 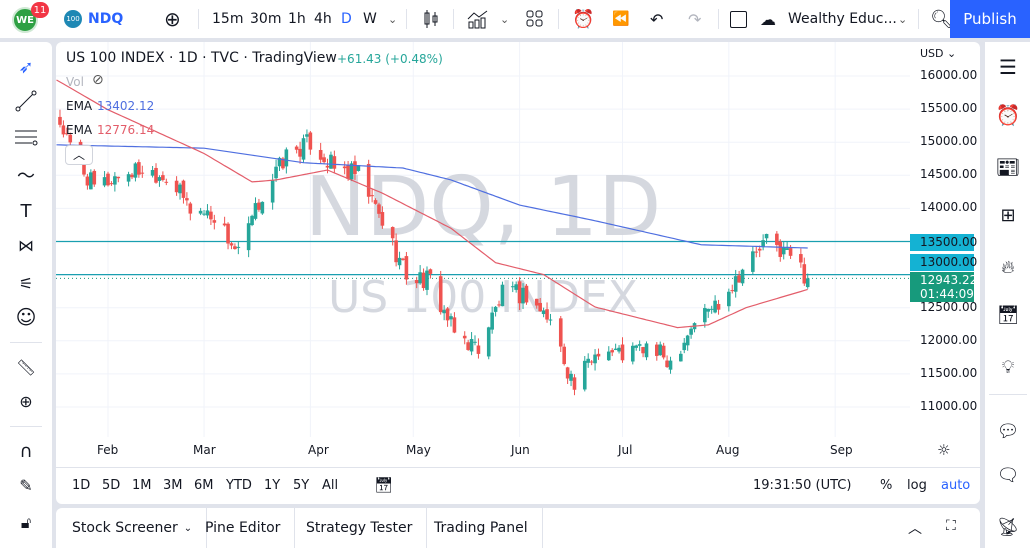 What do you see at coordinates (126, 130) in the screenshot?
I see `ema-short-value: 12776.14` at bounding box center [126, 130].